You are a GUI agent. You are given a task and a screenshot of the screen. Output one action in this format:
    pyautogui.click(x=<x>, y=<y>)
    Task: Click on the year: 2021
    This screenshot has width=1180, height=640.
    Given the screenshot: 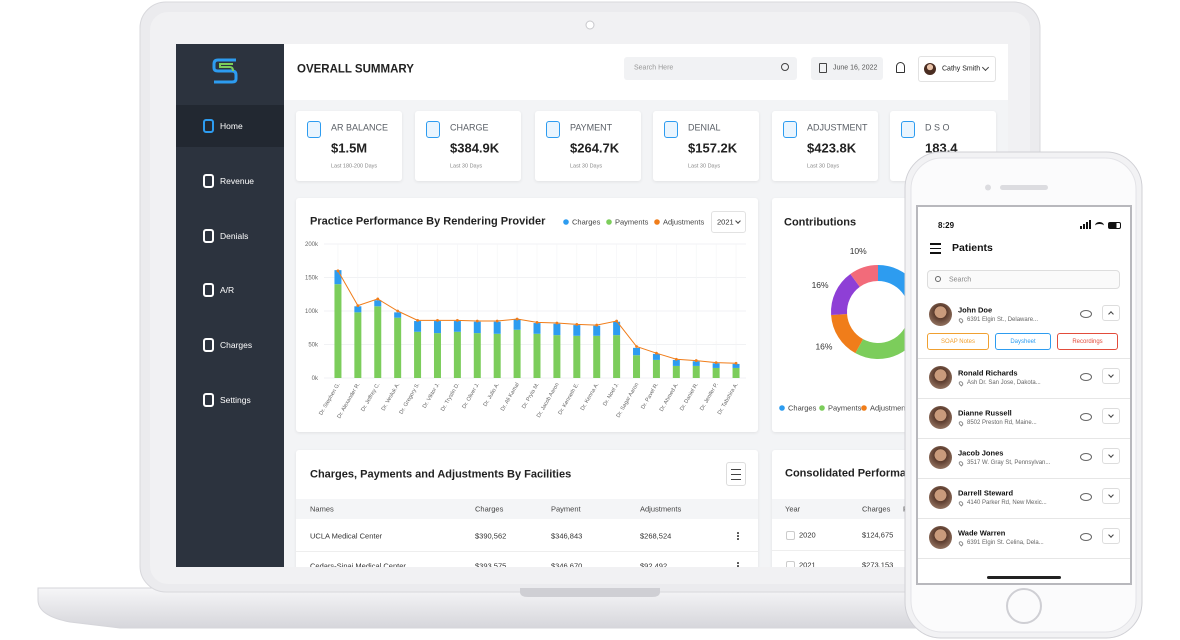 What is the action you would take?
    pyautogui.click(x=725, y=222)
    